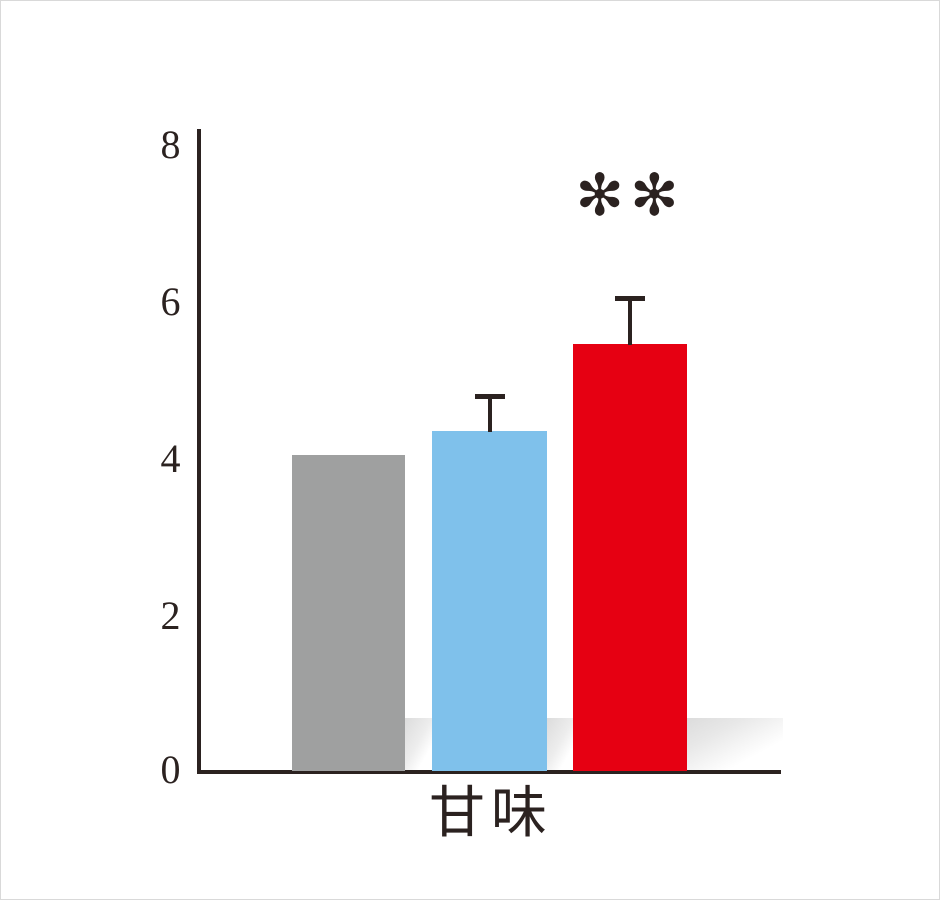 Image resolution: width=940 pixels, height=901 pixels. Describe the element at coordinates (489, 396) in the screenshot. I see `error-bar-lightblue-cap` at that location.